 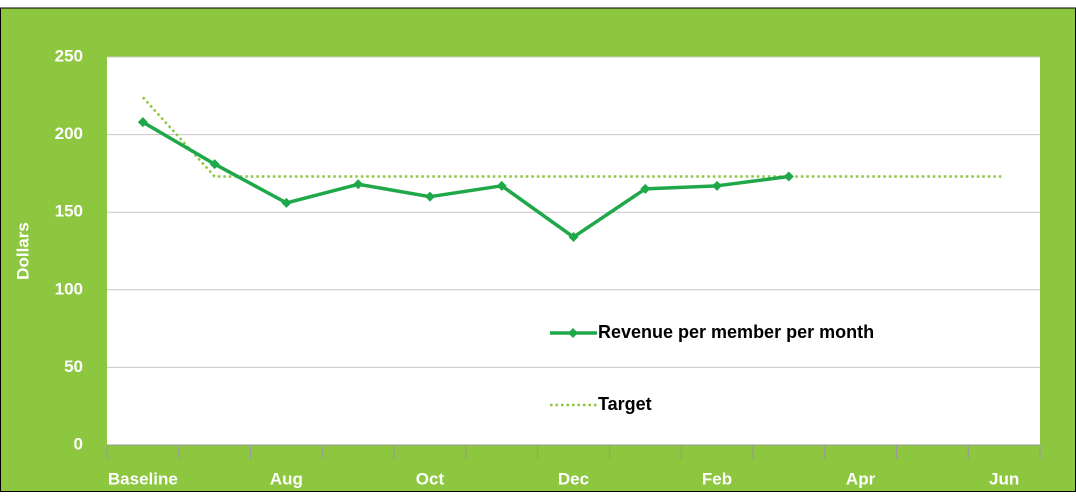 What do you see at coordinates (69, 133) in the screenshot?
I see `y-tick-label: 200` at bounding box center [69, 133].